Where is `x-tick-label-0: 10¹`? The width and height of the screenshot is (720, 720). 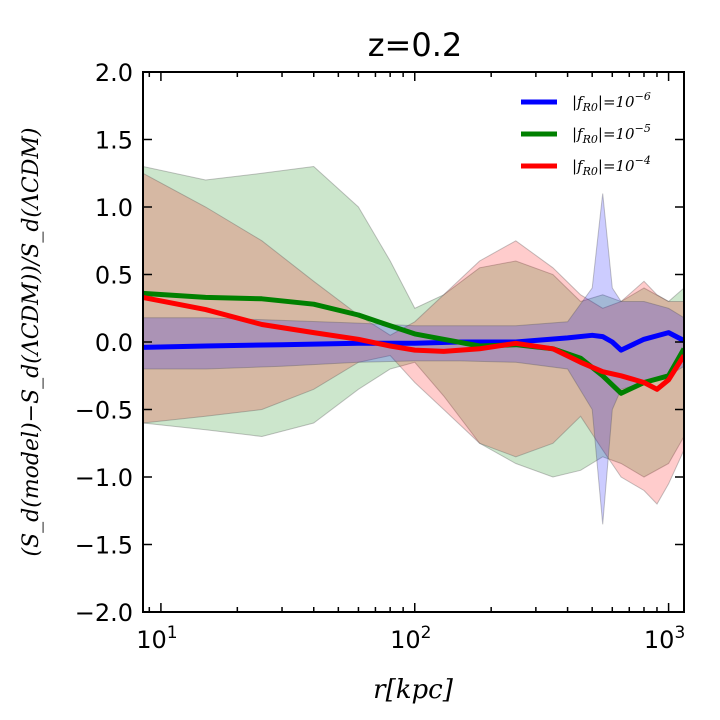 x-tick-label-0: 10¹ is located at coordinates (156, 638).